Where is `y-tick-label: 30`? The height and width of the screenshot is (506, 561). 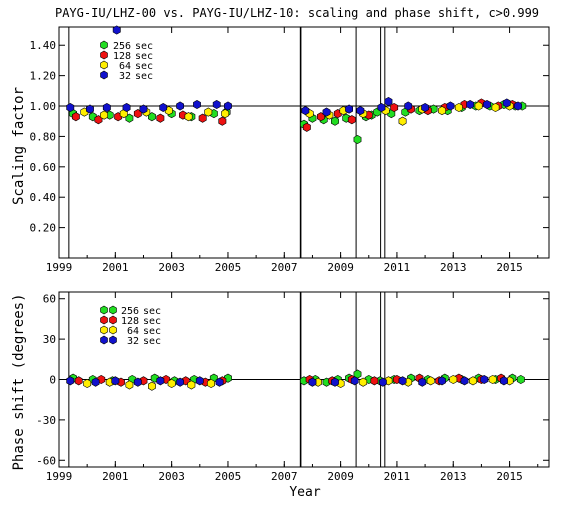 y-tick-label: 30 is located at coordinates (49, 339).